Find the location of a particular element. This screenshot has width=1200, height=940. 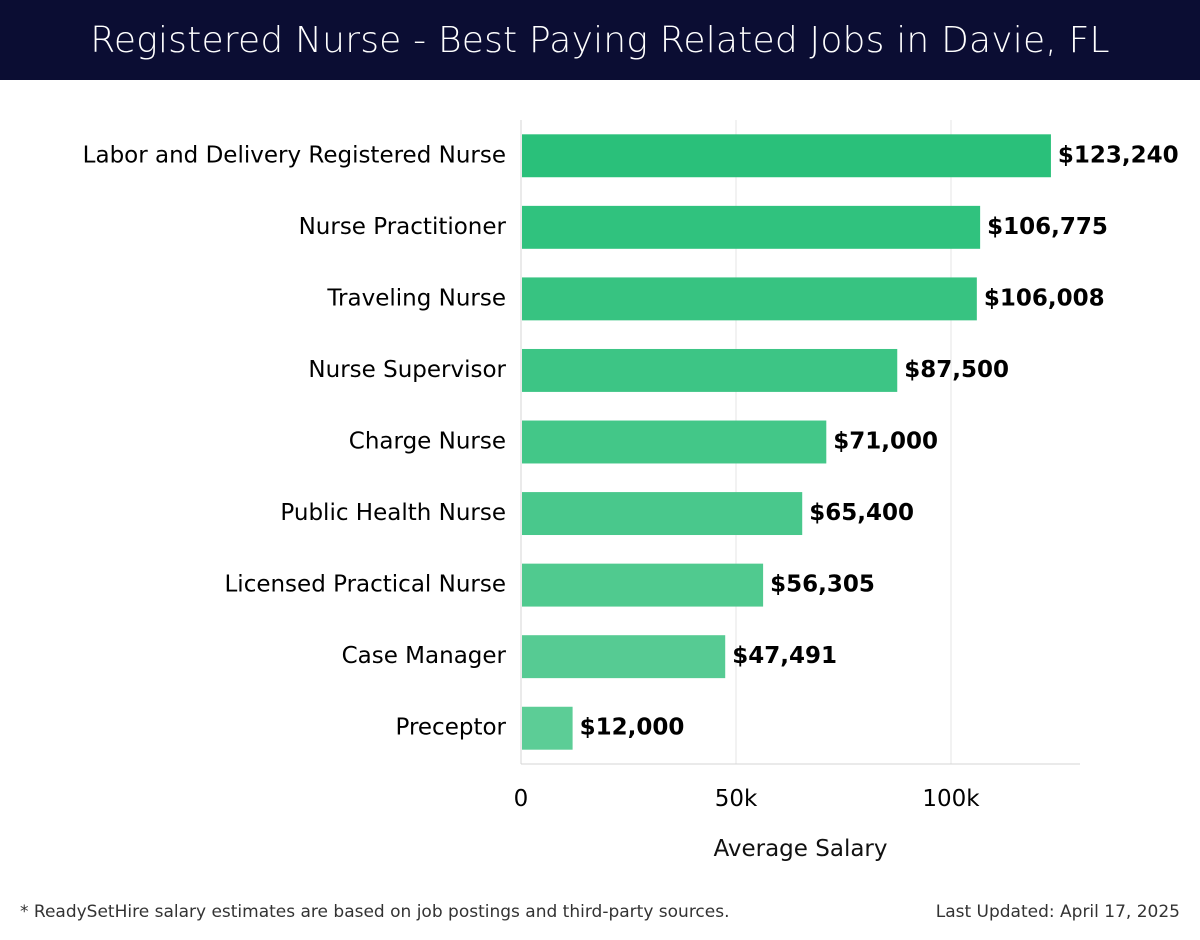

category-label: Preceptor is located at coordinates (450, 728).